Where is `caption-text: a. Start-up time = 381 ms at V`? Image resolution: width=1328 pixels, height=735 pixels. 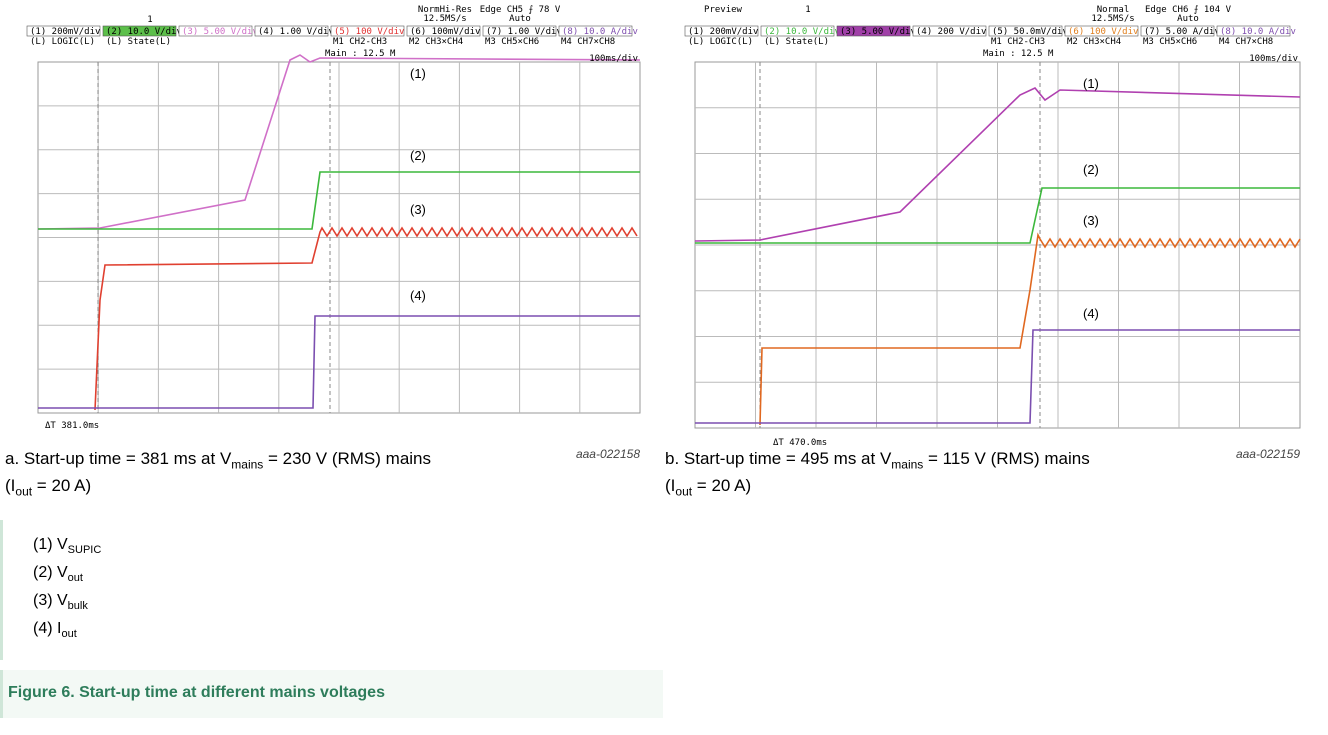
caption-text: a. Start-up time = 381 ms at V is located at coordinates (118, 458).